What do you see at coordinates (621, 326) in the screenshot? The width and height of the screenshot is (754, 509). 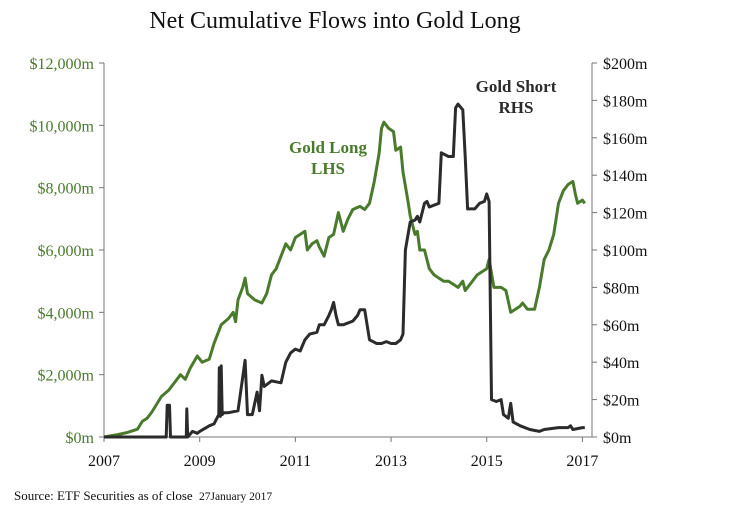 I see `right-tick-label: $60m` at bounding box center [621, 326].